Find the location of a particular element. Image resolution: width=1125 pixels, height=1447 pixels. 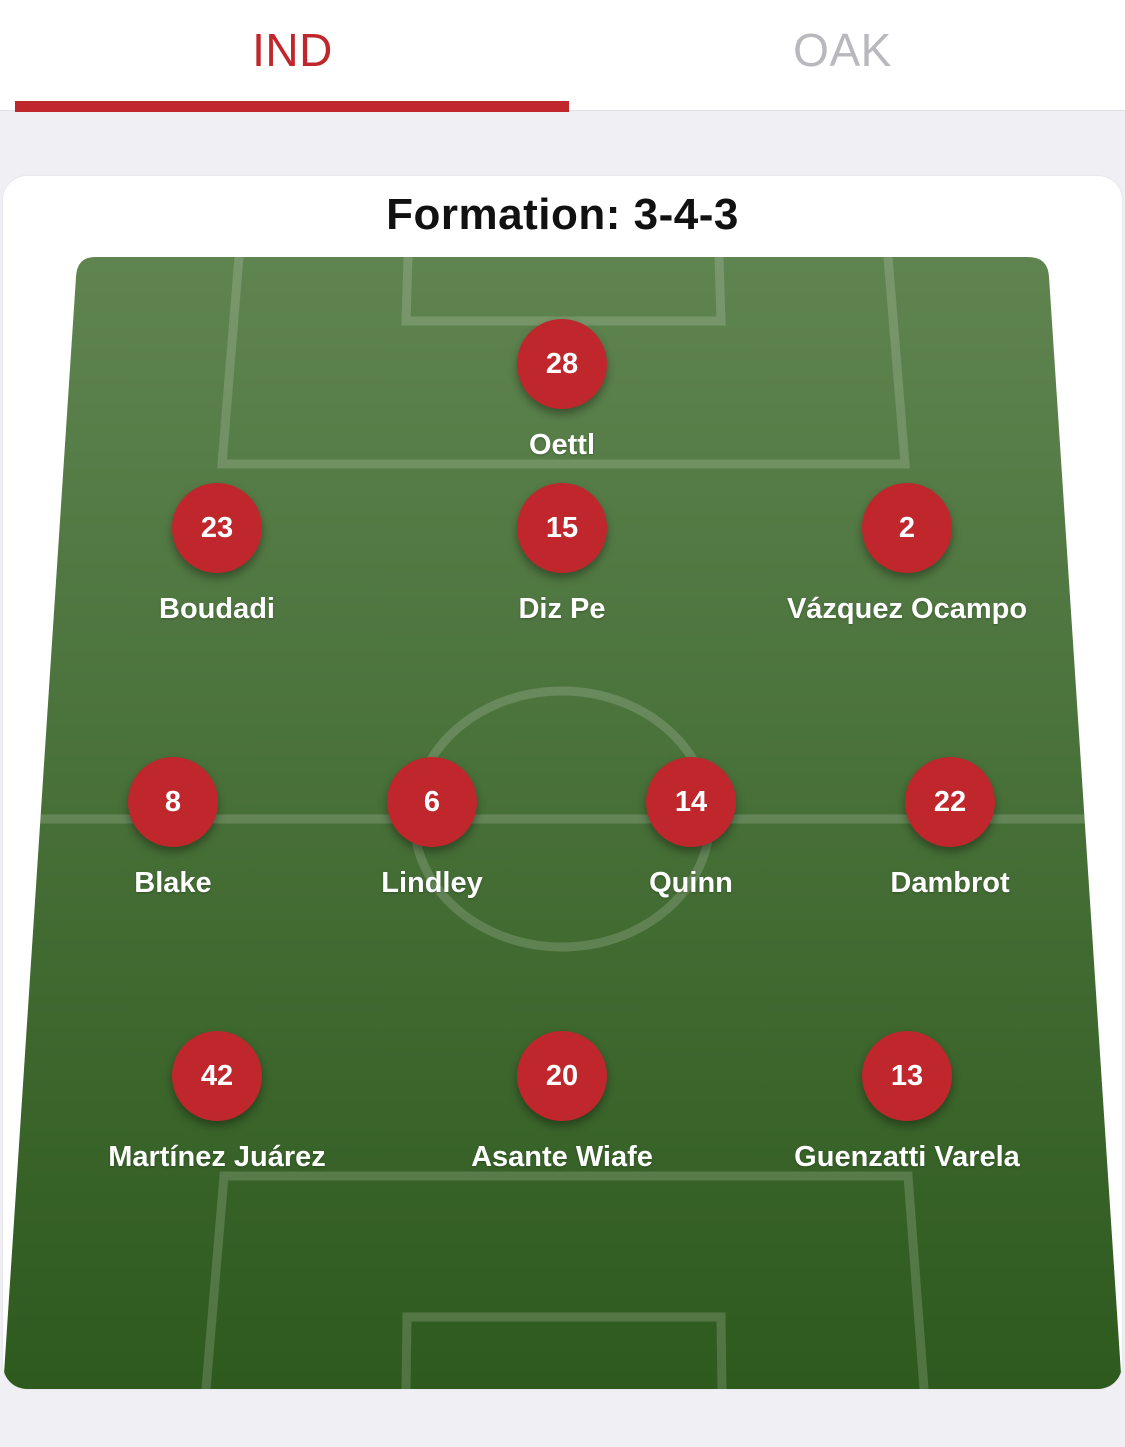

player-name: Vázquez Ocampo is located at coordinates (907, 609).